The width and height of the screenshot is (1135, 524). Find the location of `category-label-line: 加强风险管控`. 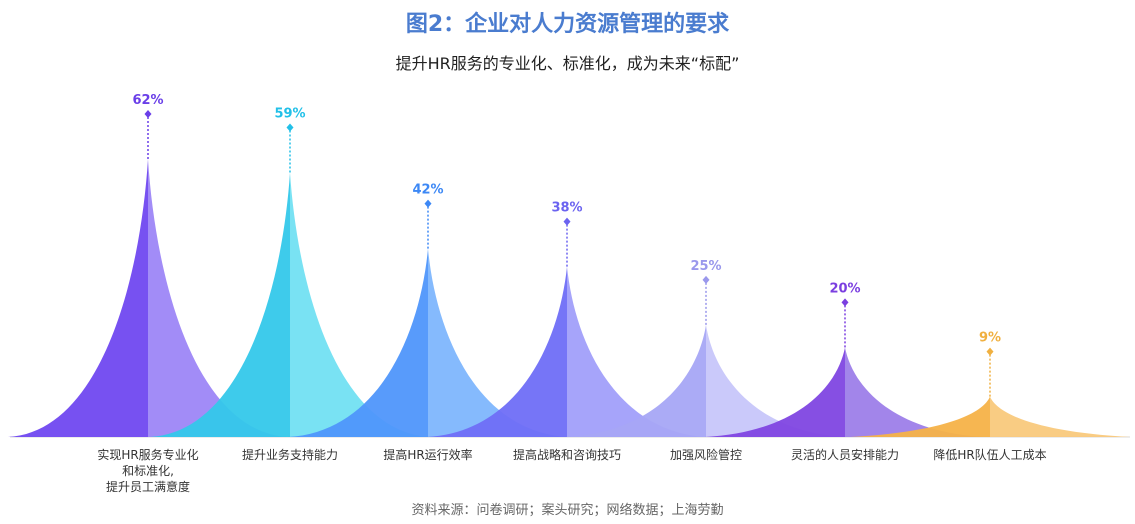

category-label-line: 加强风险管控 is located at coordinates (706, 454).